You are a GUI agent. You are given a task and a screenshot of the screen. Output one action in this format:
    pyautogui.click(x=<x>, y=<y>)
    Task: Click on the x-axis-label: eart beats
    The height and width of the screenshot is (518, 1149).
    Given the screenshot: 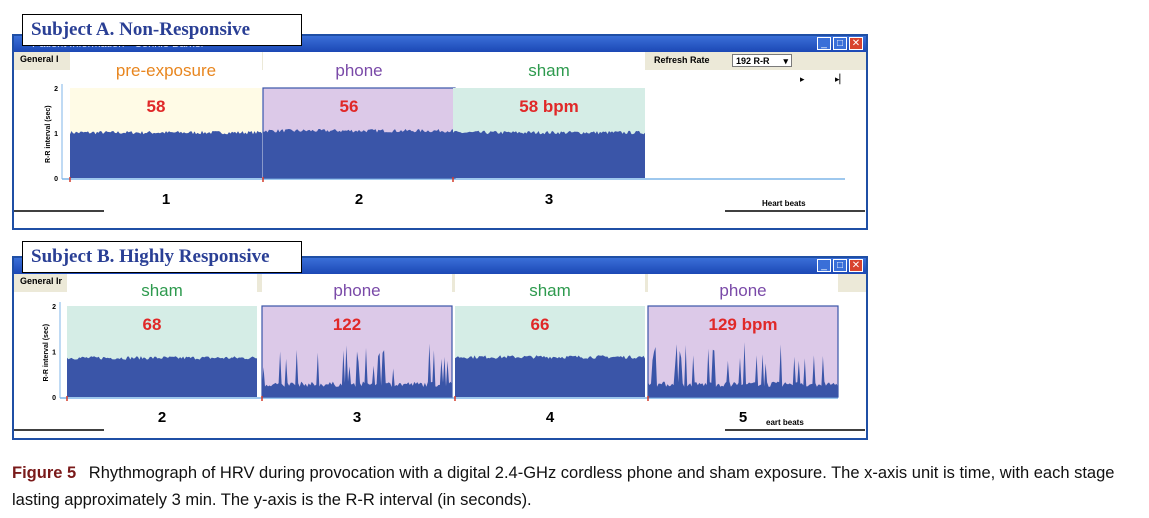 What is the action you would take?
    pyautogui.click(x=785, y=422)
    